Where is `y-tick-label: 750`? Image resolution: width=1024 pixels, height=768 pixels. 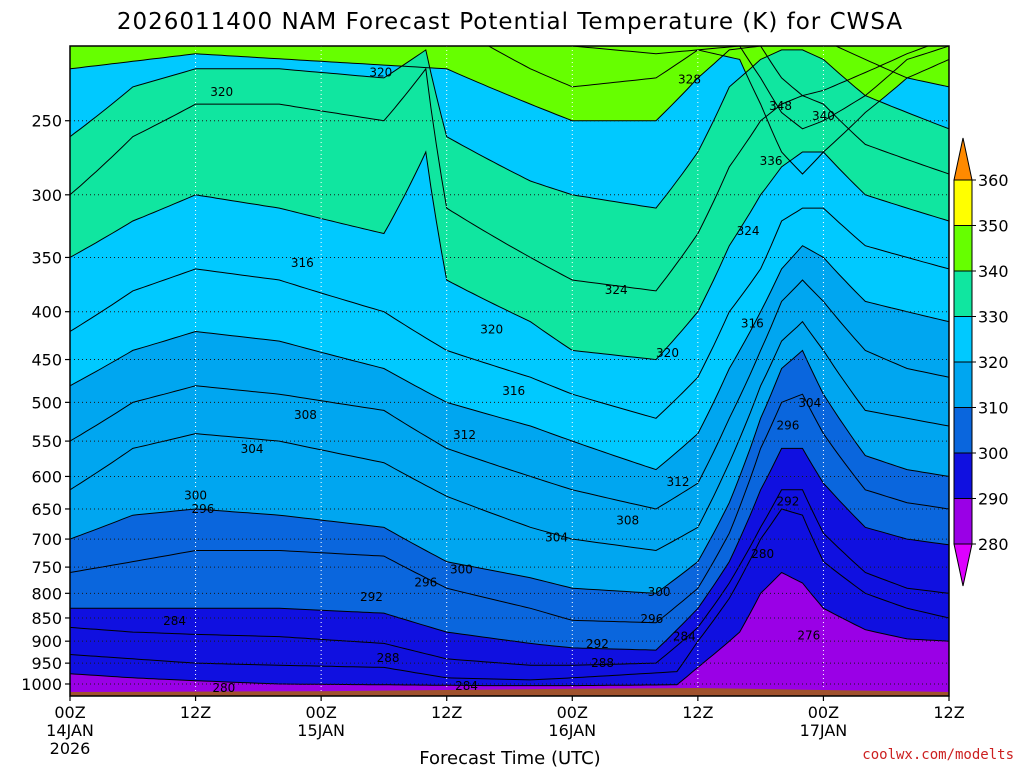 y-tick-label: 750 is located at coordinates (46, 567).